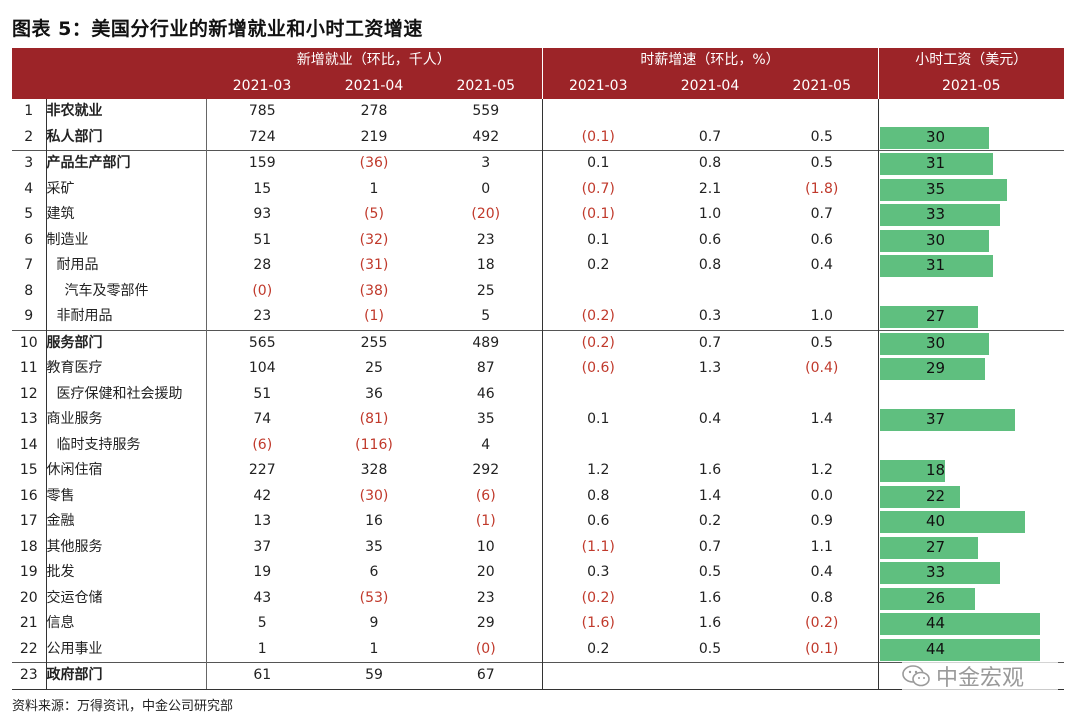 This screenshot has height=720, width=1080. What do you see at coordinates (486, 240) in the screenshot?
I see `jobs-cell: 23` at bounding box center [486, 240].